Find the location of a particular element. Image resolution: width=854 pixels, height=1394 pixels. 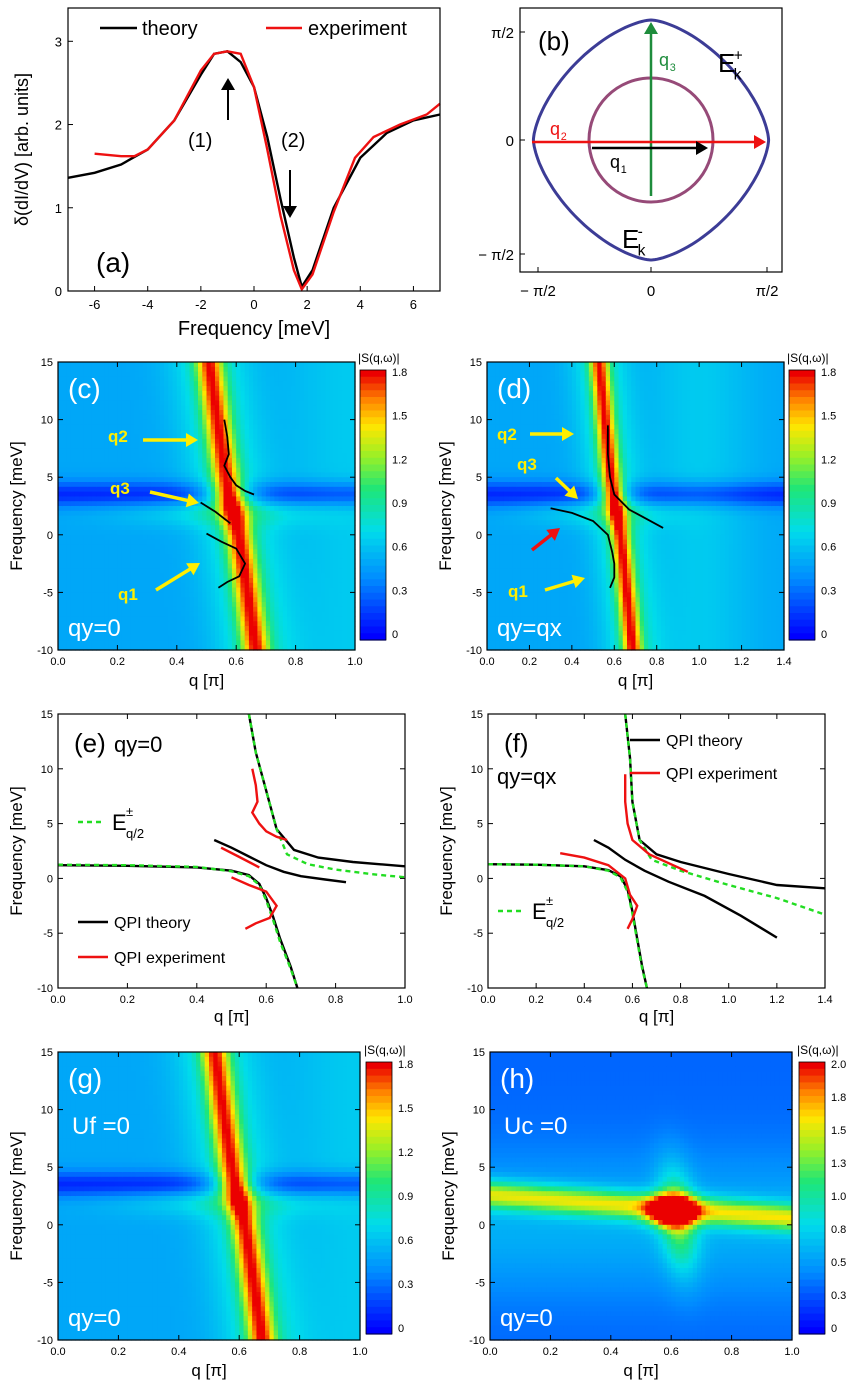

q1-label: q is located at coordinates (615, 162).